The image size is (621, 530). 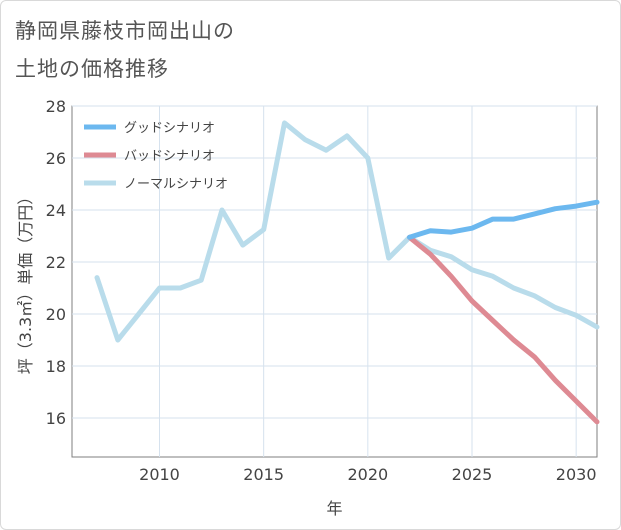 I want to click on x-axis-label: 年, so click(x=334, y=508).